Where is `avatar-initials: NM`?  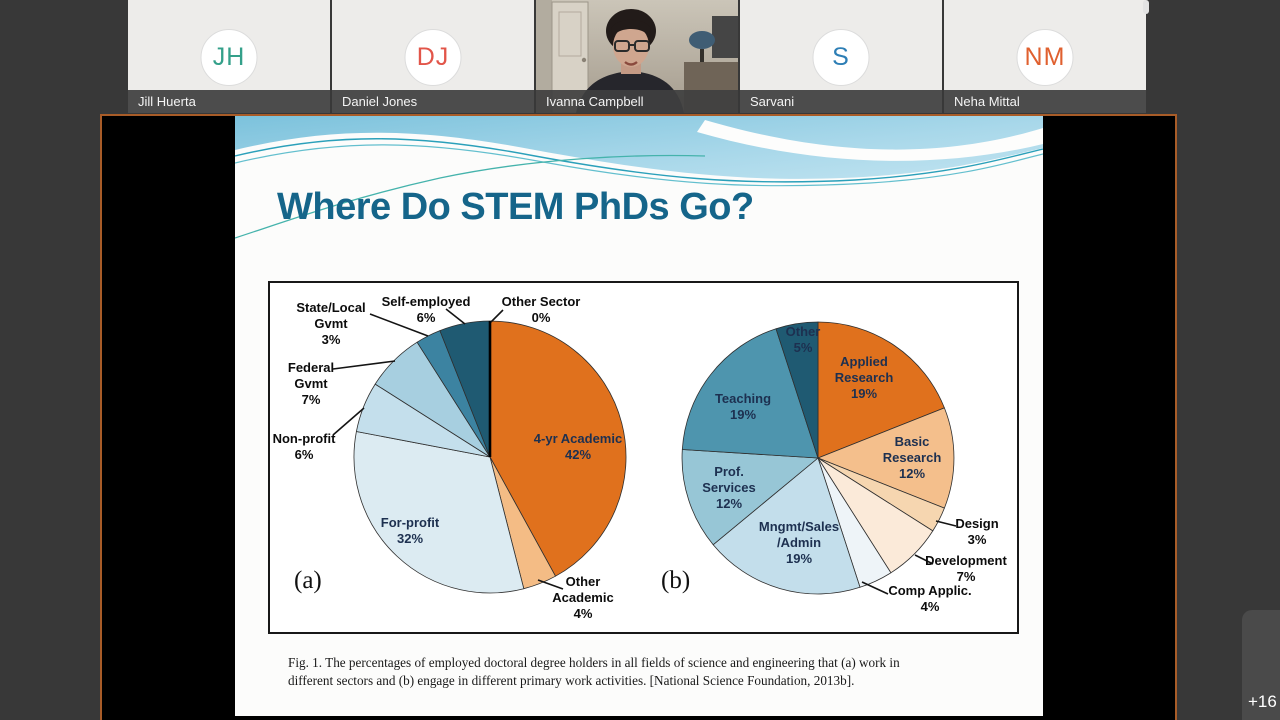 avatar-initials: NM is located at coordinates (1045, 57).